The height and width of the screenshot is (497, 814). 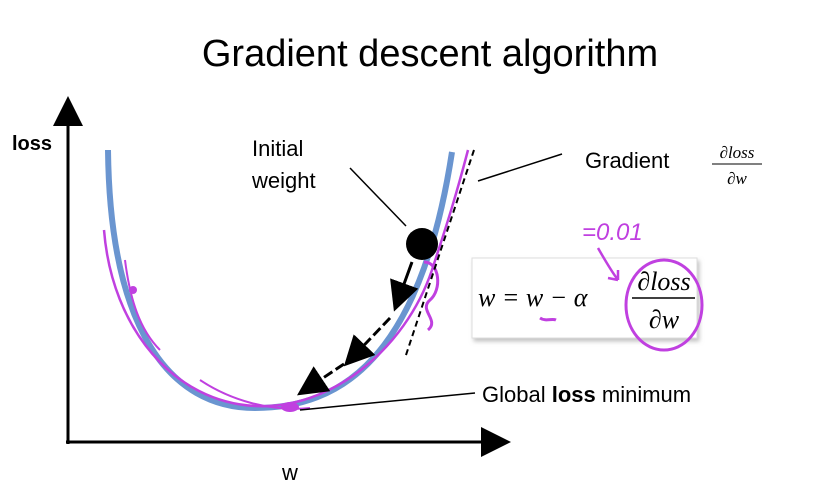 What do you see at coordinates (664, 319) in the screenshot?
I see `formula-denominator: ∂w` at bounding box center [664, 319].